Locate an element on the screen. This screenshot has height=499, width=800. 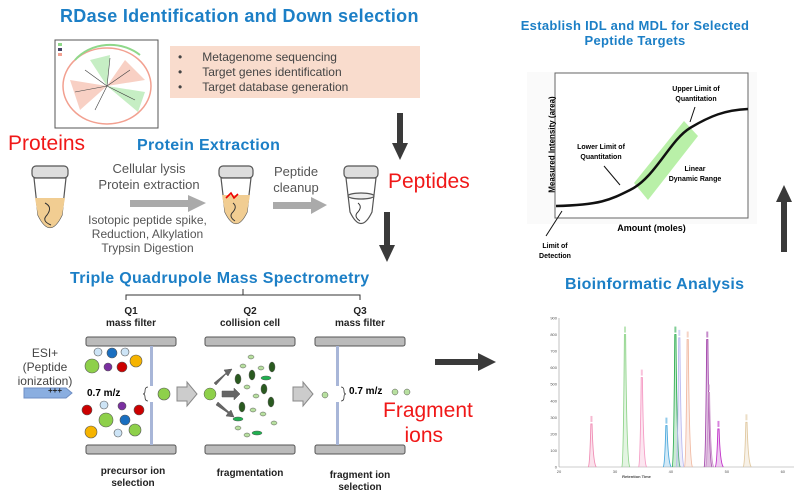
calibration-curve is located at coordinates (652, 157).